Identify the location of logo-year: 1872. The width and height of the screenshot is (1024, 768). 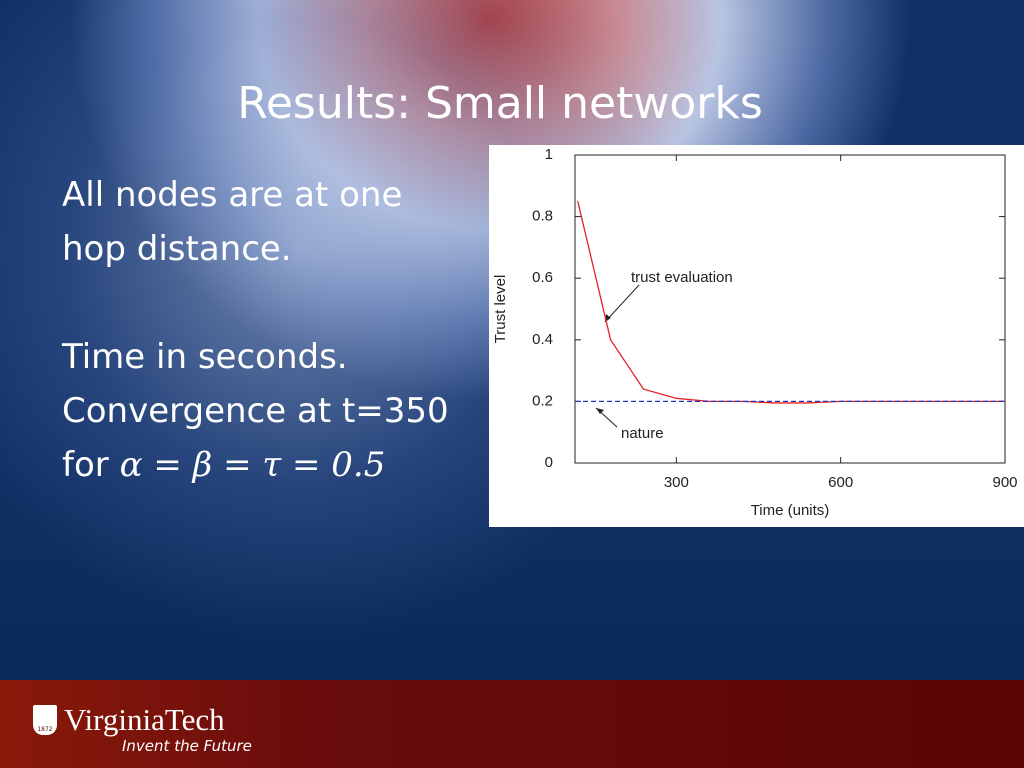
(45, 729).